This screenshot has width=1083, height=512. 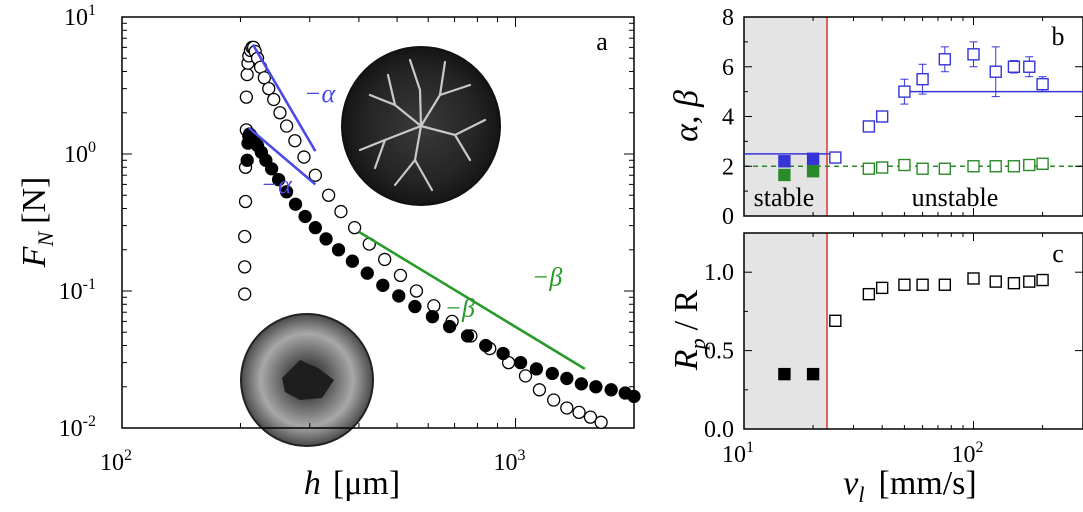 I want to click on y-tick-label: 0.0, so click(x=719, y=430).